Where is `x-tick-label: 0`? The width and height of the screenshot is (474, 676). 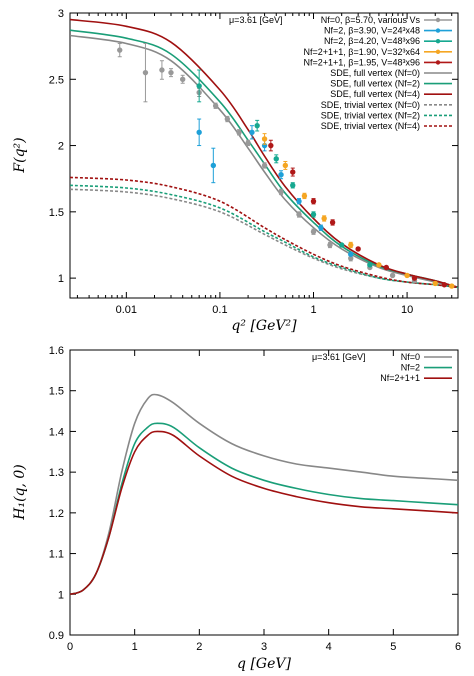 x-tick-label: 0 is located at coordinates (70, 647).